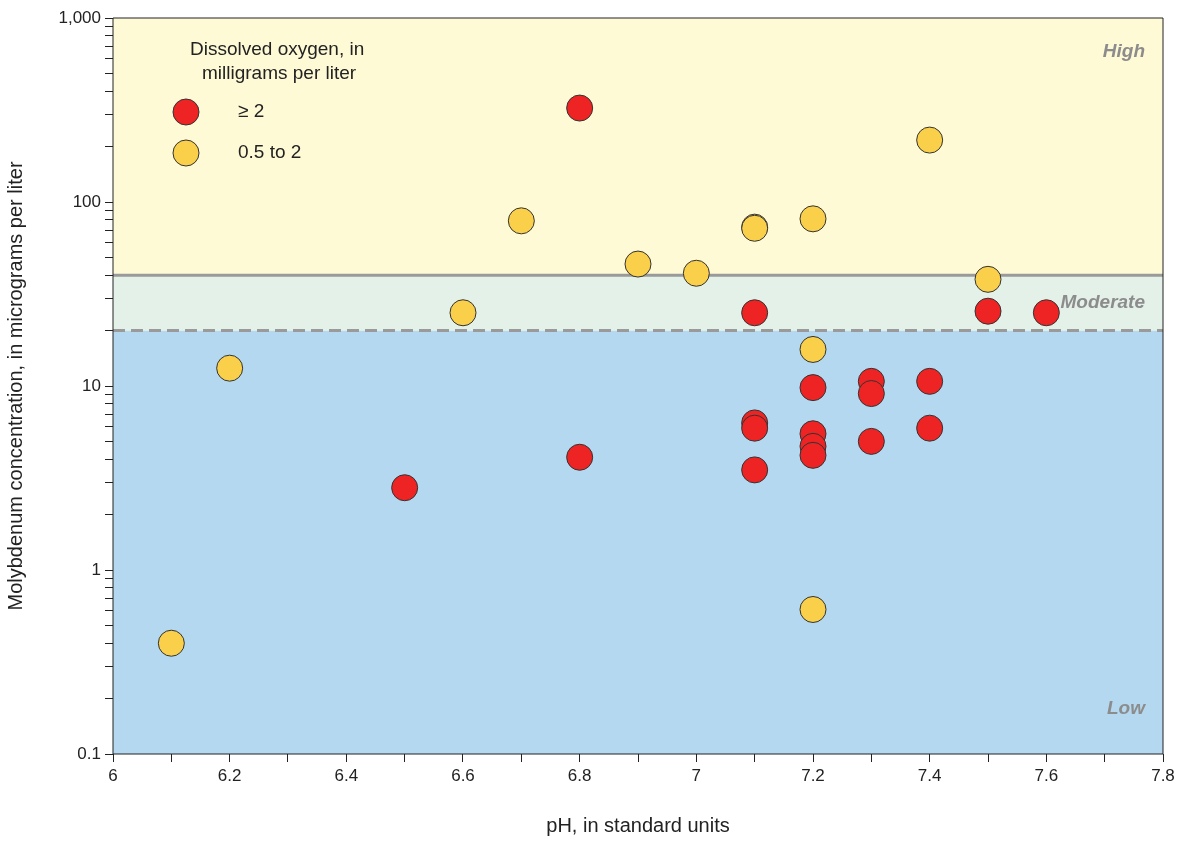  I want to click on legend-title: Dissolved oxygen, in milligrams per liter, so click(277, 60).